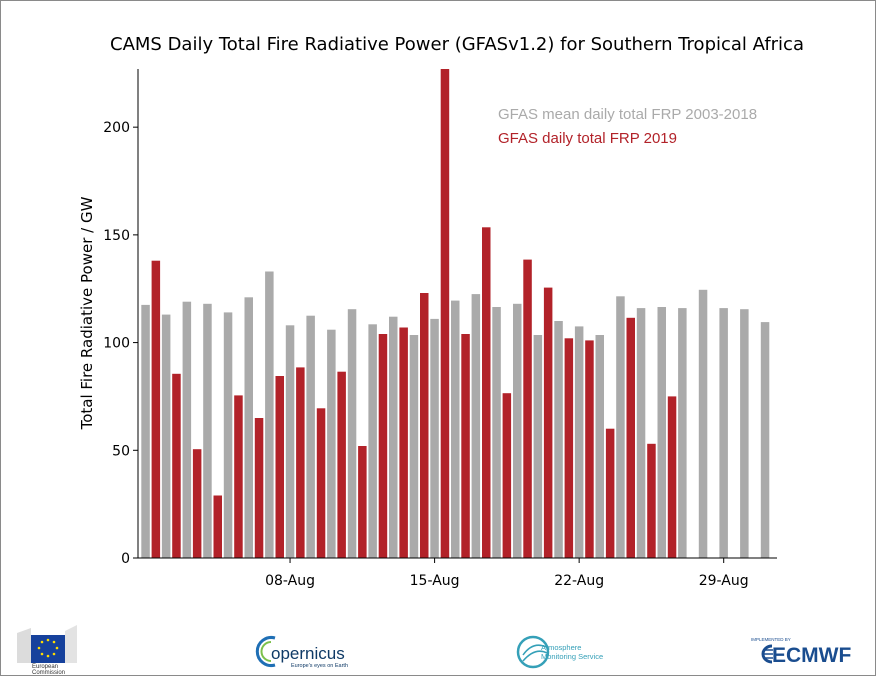 Image resolution: width=876 pixels, height=677 pixels. I want to click on ecmwf-logo: IMPLEMENTED BY ECMWF, so click(801, 652).